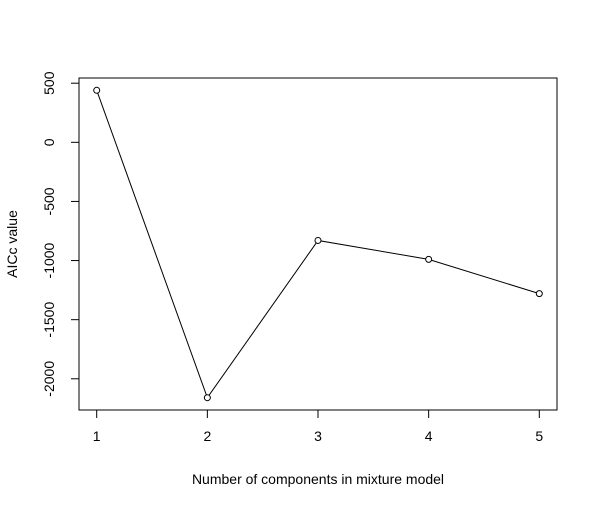 The width and height of the screenshot is (599, 508). Describe the element at coordinates (318, 426) in the screenshot. I see `x-axis: 1 2 3 4 5` at that location.